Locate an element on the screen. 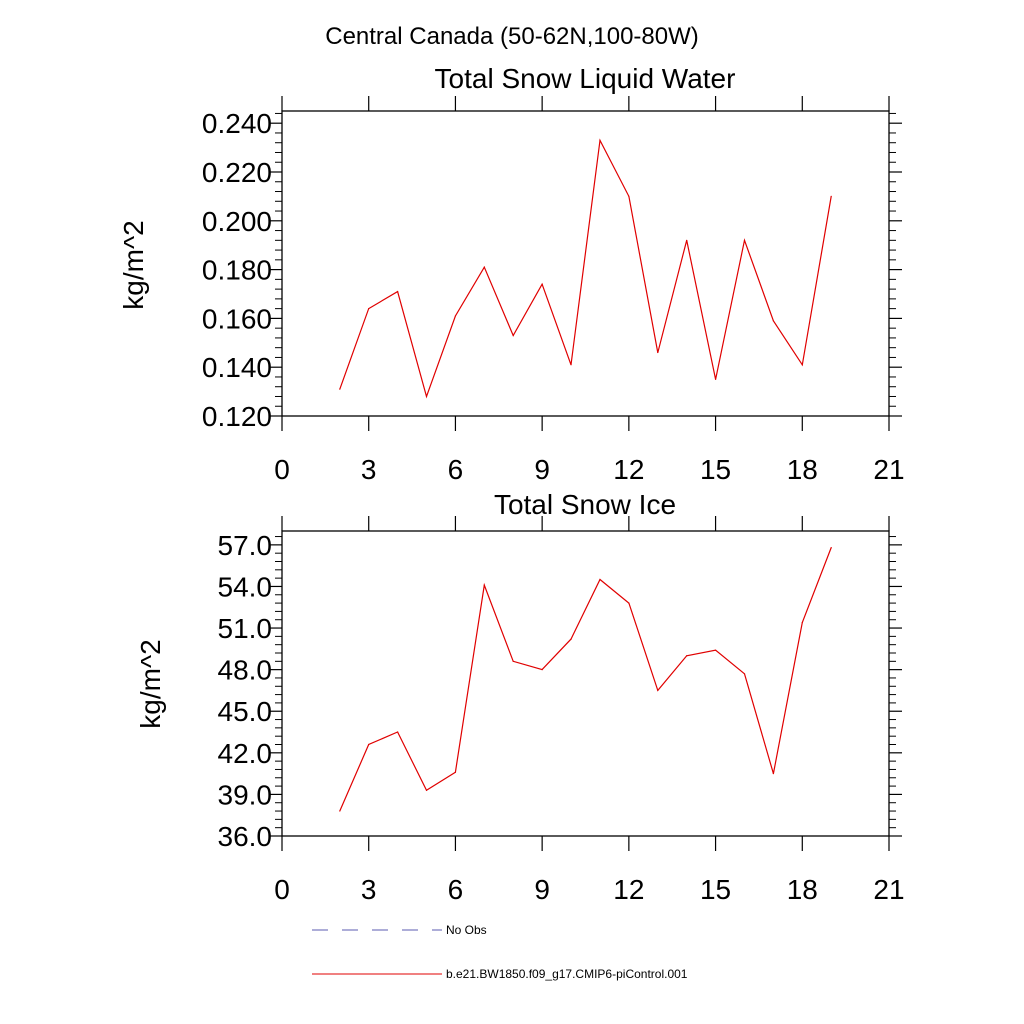 The width and height of the screenshot is (1024, 1024). y-tick-label: 0.160 is located at coordinates (237, 318).